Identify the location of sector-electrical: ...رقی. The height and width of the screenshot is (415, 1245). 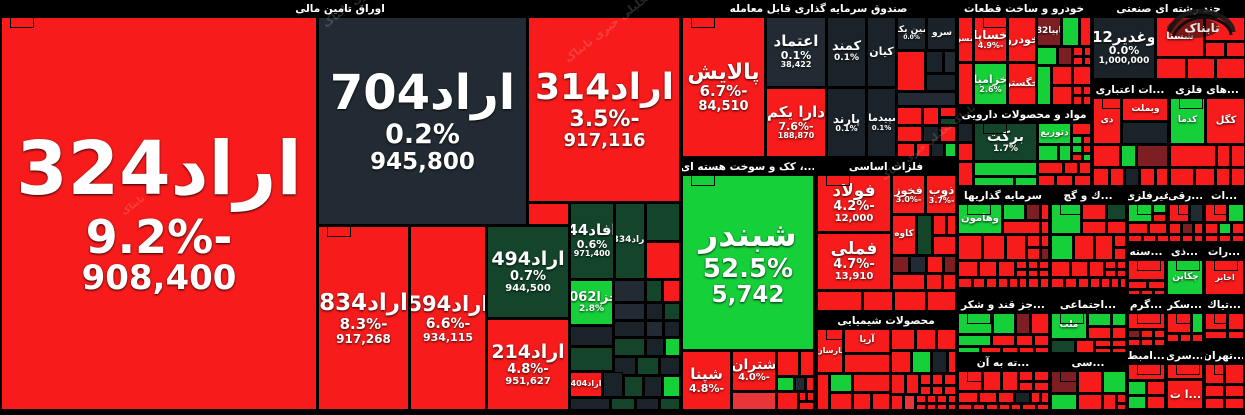
(1185, 214).